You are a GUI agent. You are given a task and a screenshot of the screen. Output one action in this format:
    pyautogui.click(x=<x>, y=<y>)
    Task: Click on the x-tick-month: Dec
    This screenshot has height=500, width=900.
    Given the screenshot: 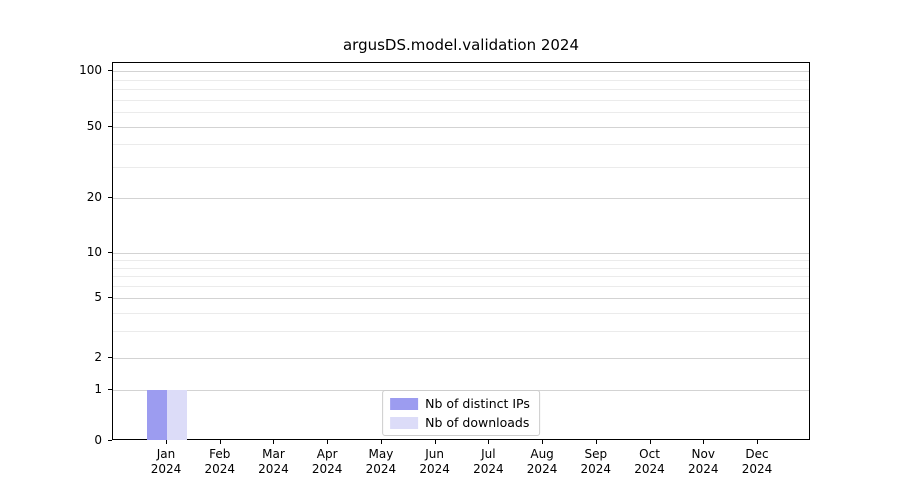 What is the action you would take?
    pyautogui.click(x=757, y=454)
    